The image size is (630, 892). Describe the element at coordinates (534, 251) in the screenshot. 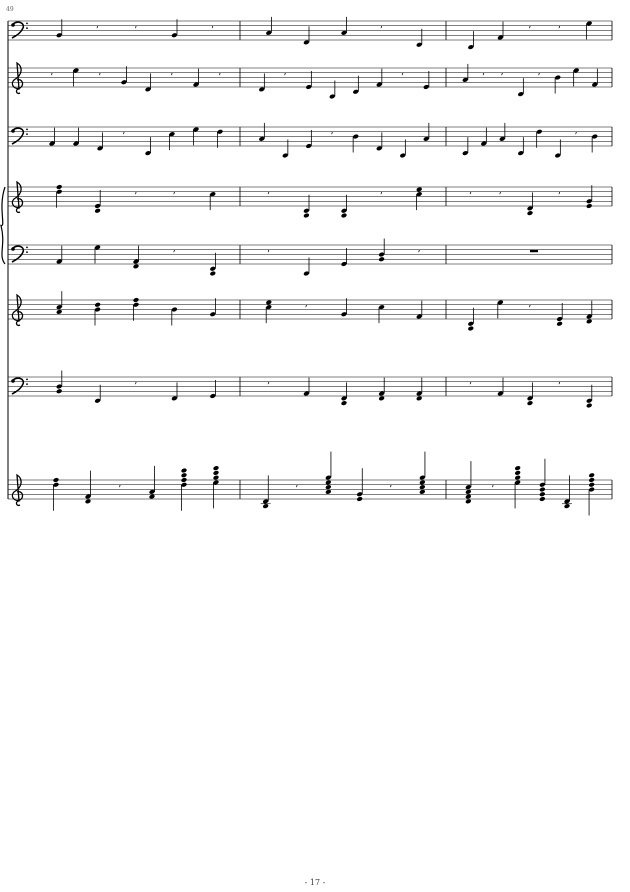

I see `whole-rest` at that location.